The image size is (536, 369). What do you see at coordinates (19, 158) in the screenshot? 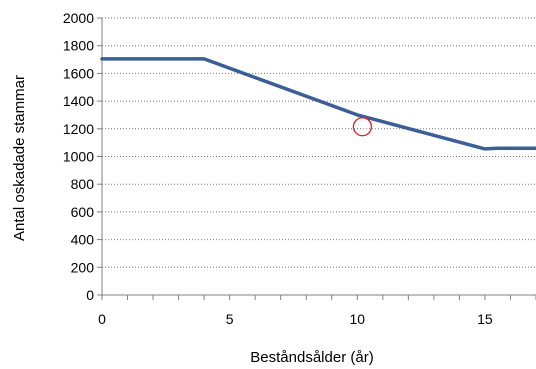
I see `y-axis-title: Antal oskadade stammar` at bounding box center [19, 158].